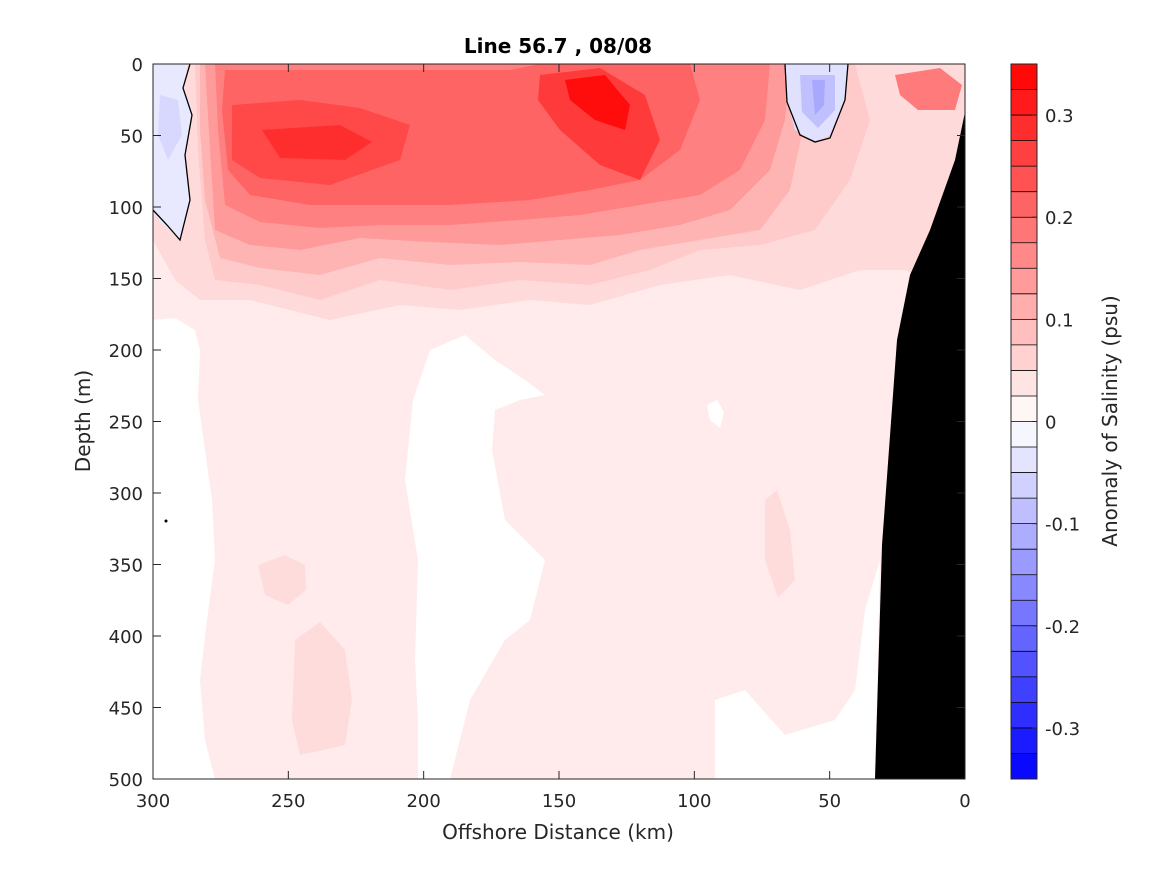  I want to click on y-tick-label: 100, so click(126, 208).